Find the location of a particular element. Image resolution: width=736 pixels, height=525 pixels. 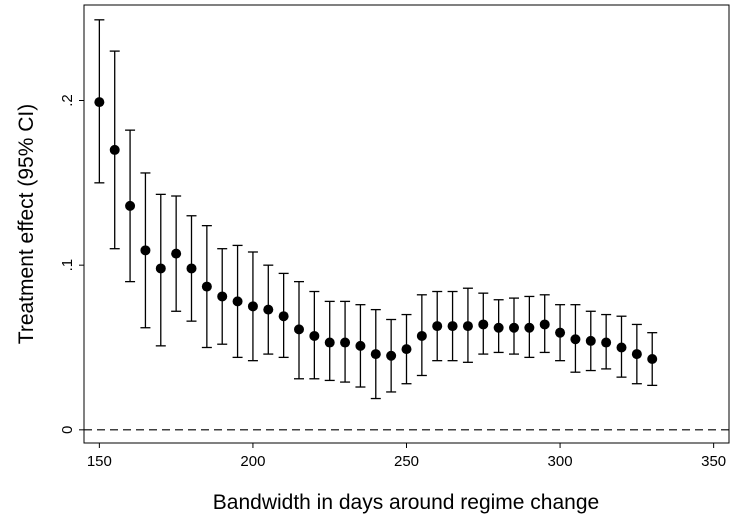

x-tick-label: 200 is located at coordinates (252, 461).